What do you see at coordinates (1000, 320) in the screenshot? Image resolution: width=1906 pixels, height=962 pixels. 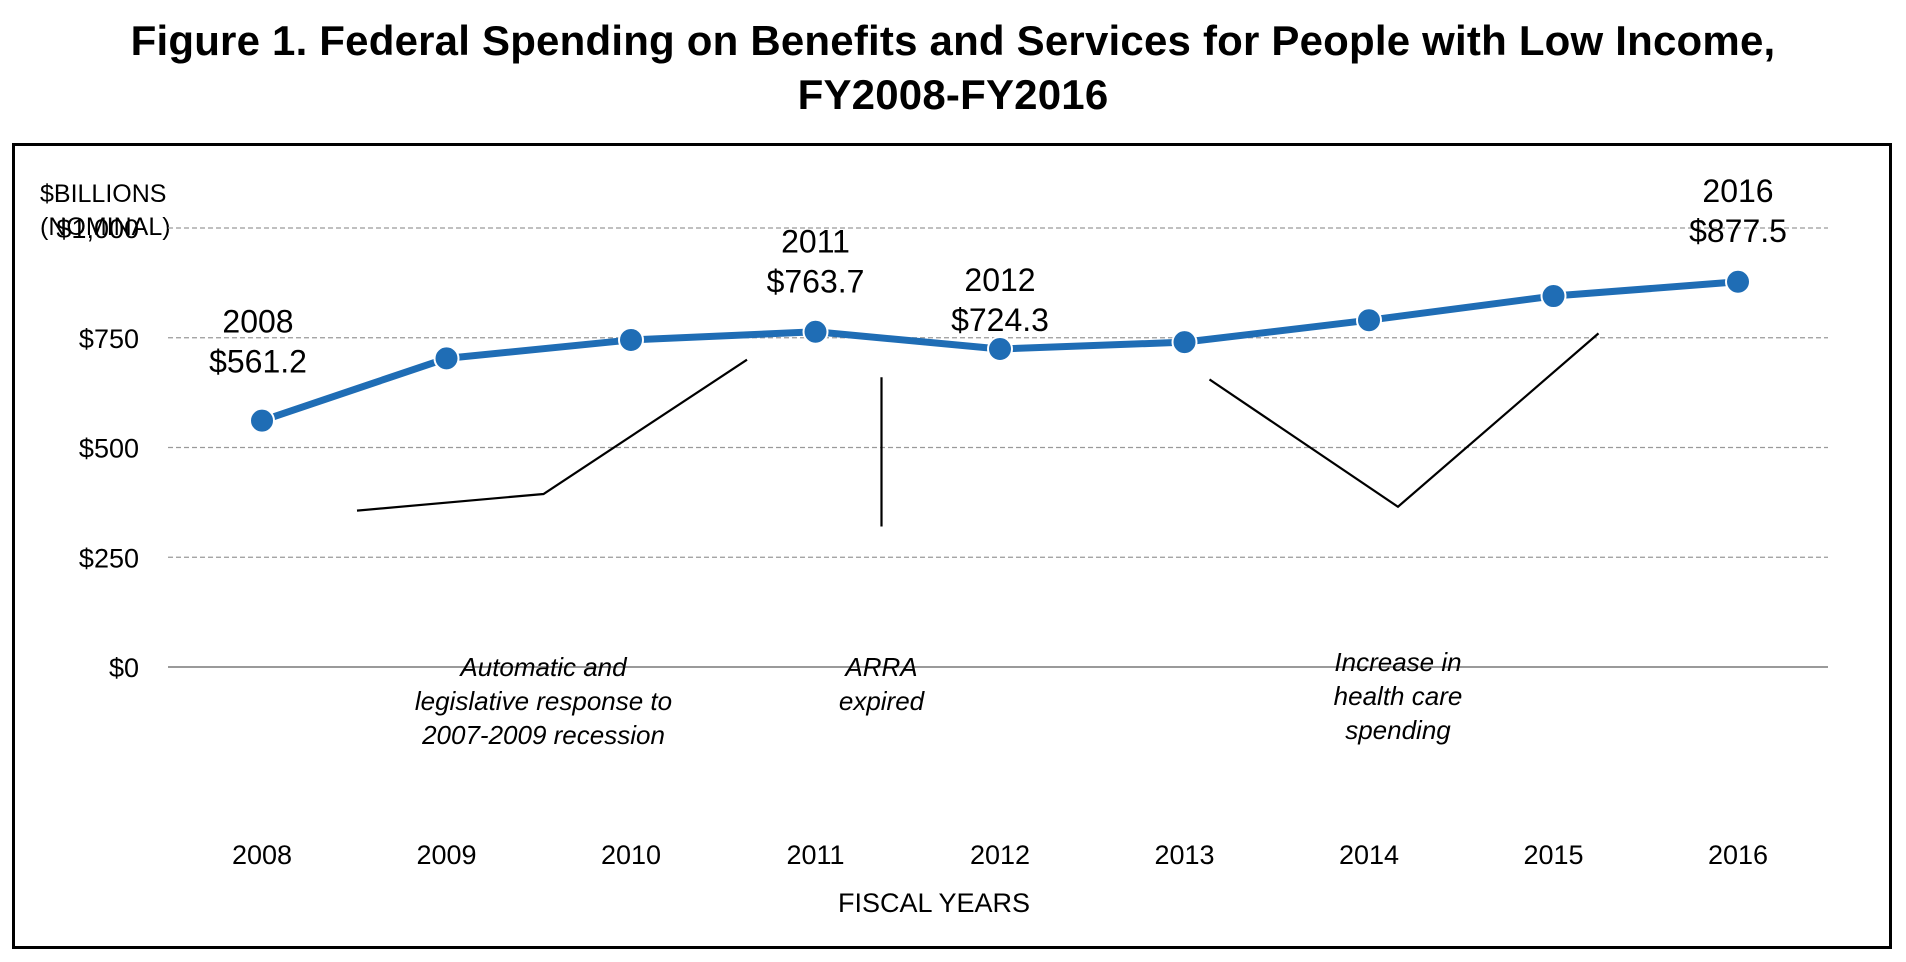 I see `data-label-value: $724.3` at bounding box center [1000, 320].